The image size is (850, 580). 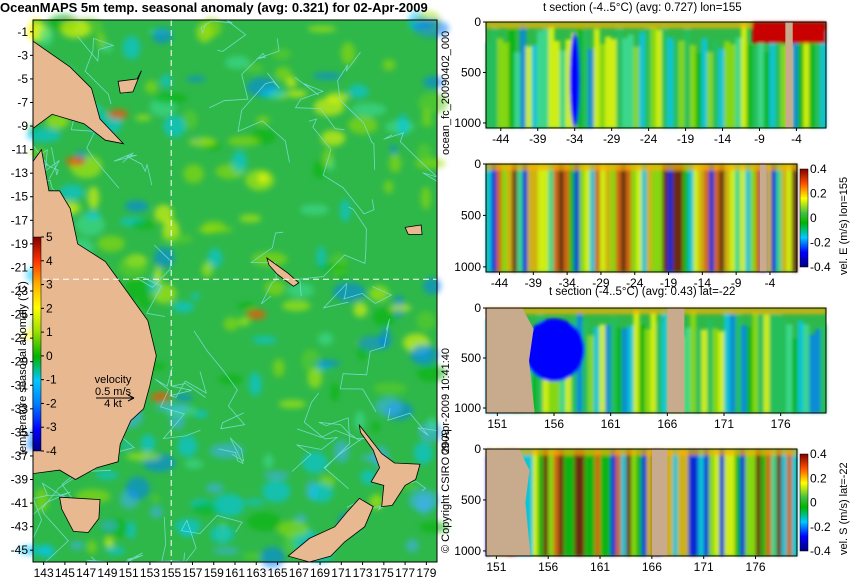 I want to click on section-xtick-label: 171, so click(x=704, y=567).